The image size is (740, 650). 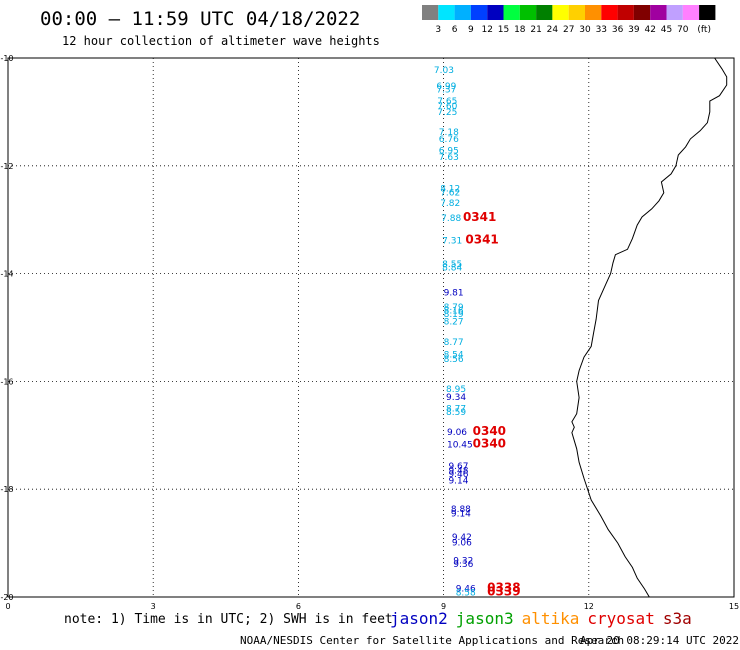 What do you see at coordinates (153, 606) in the screenshot?
I see `x-tick-label: 3` at bounding box center [153, 606].